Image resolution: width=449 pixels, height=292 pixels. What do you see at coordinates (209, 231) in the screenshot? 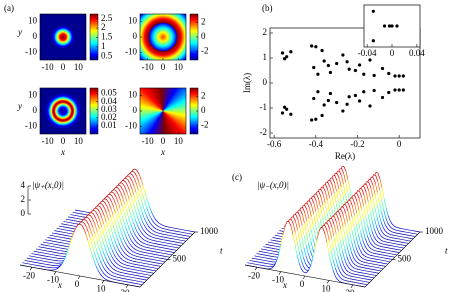
I see `y-tick-label: 1000` at bounding box center [209, 231].